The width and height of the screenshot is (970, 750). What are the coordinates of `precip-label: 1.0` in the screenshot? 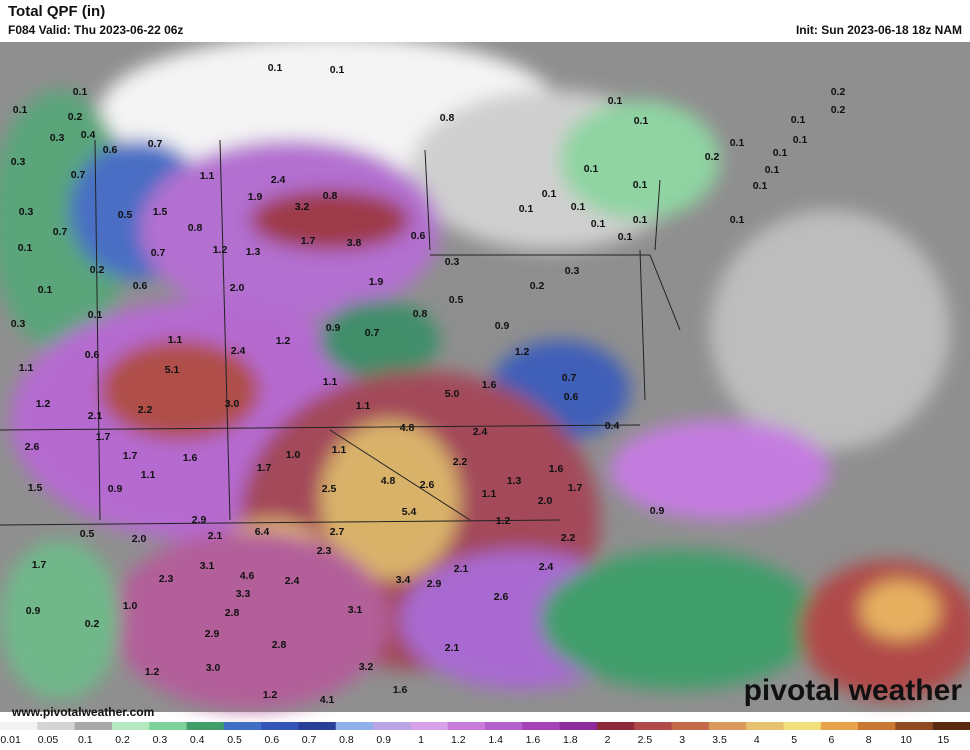 It's located at (130, 606).